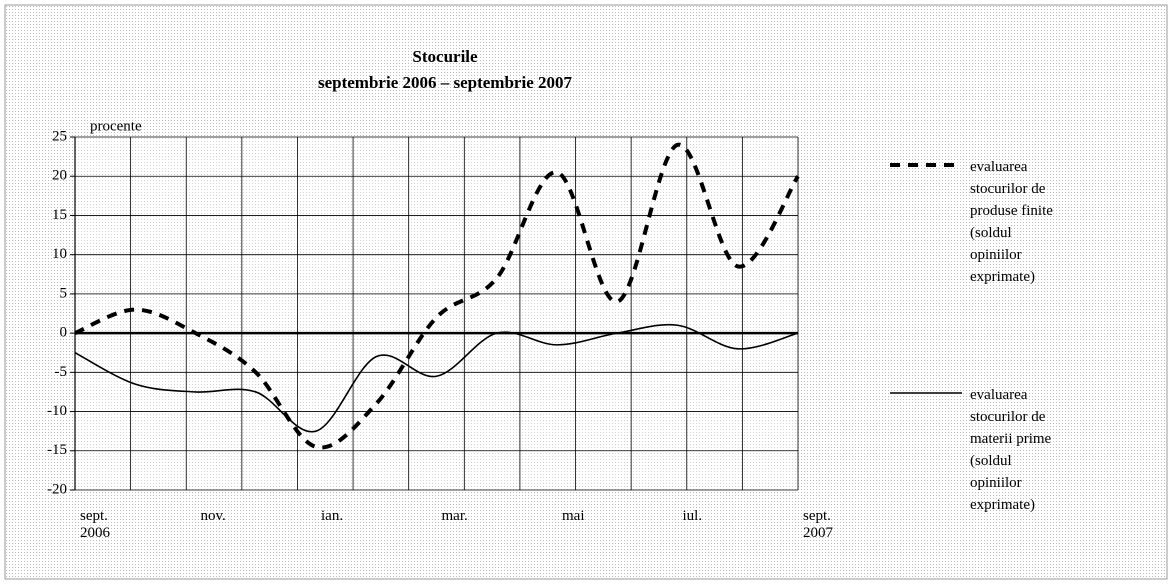  What do you see at coordinates (436, 378) in the screenshot?
I see `series-line` at bounding box center [436, 378].